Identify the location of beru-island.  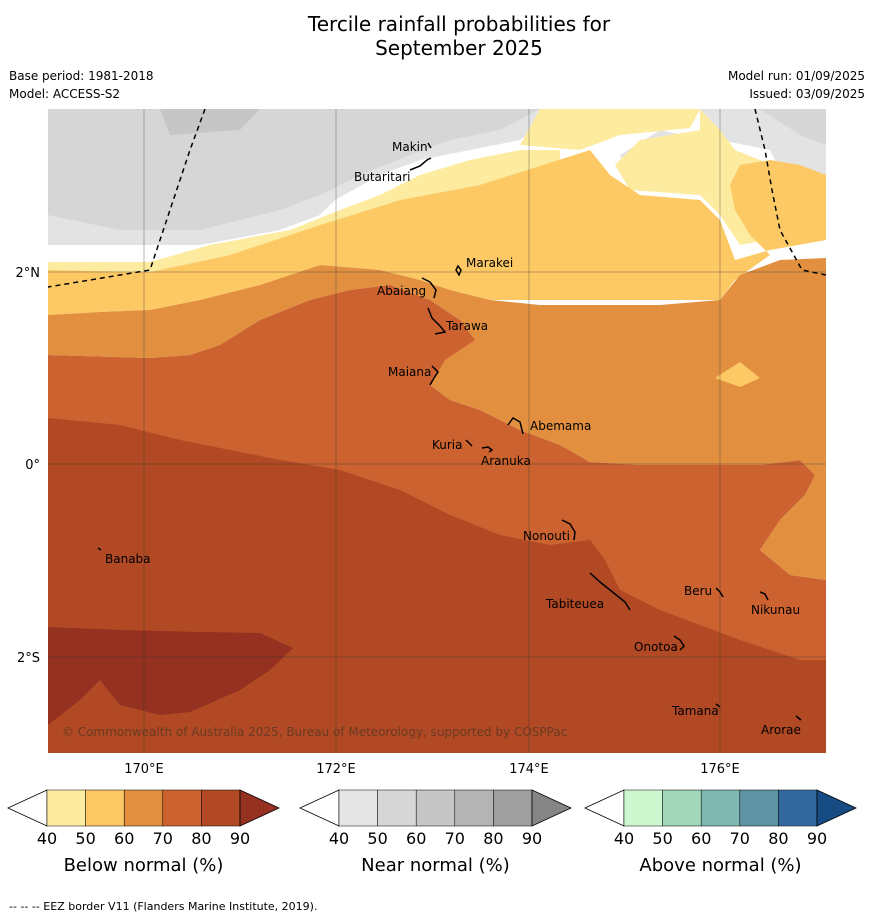
(719, 592).